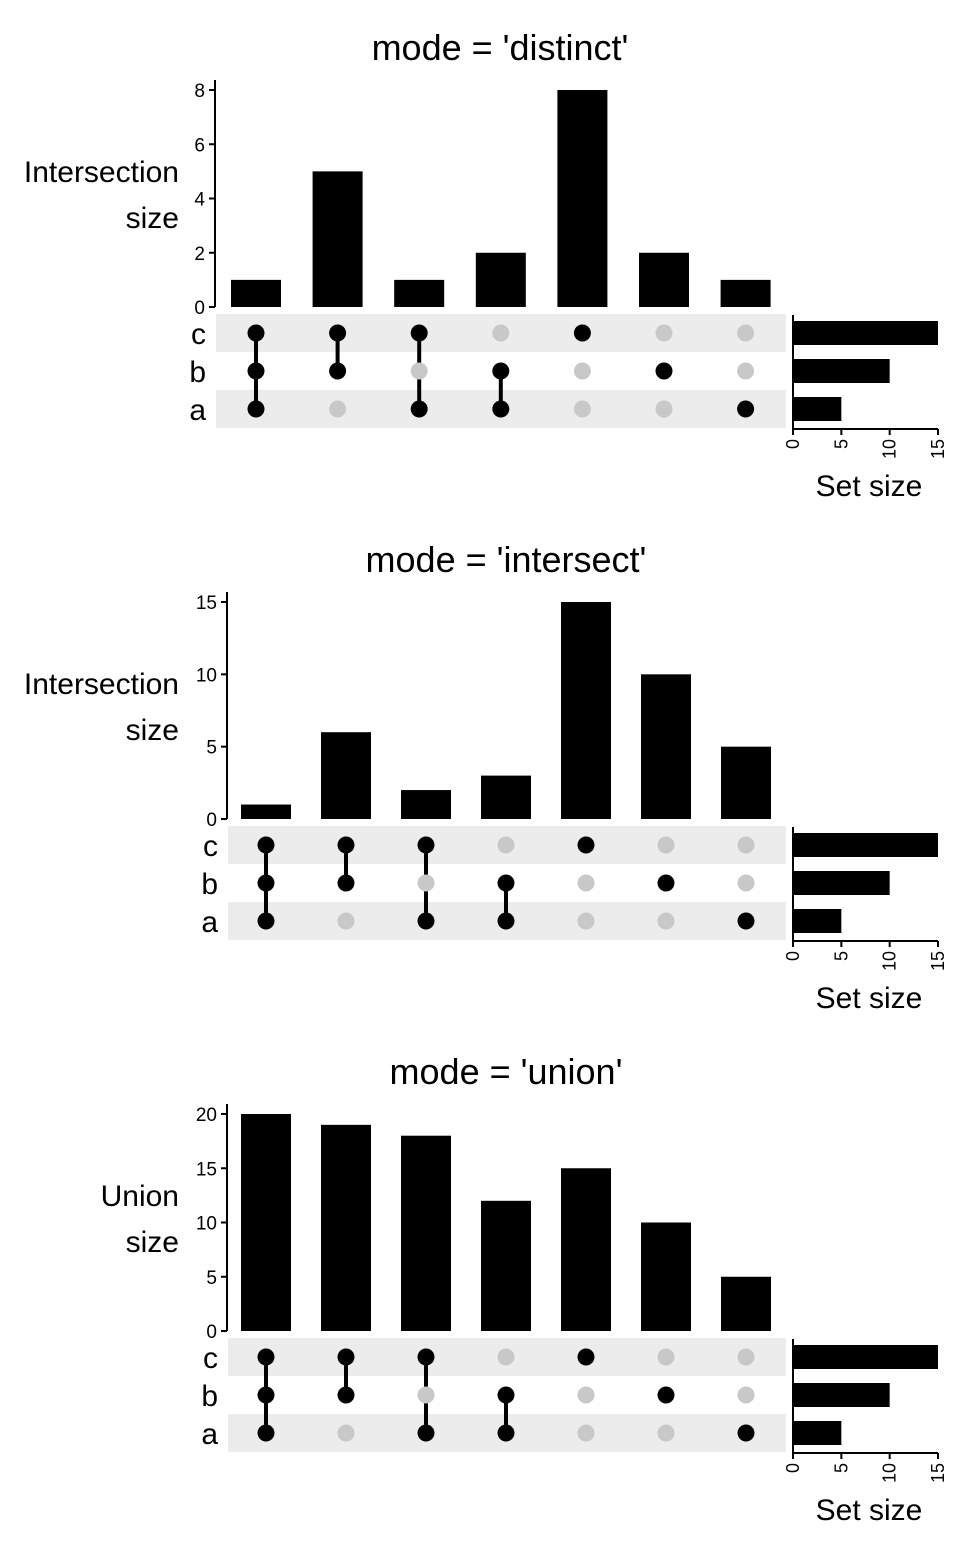 This screenshot has width=960, height=1541. Describe the element at coordinates (199, 254) in the screenshot. I see `y-tick-label: 2` at that location.